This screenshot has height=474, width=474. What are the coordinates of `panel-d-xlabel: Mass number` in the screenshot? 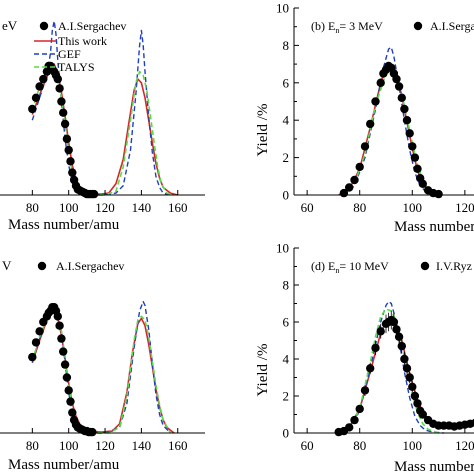 It's located at (434, 466).